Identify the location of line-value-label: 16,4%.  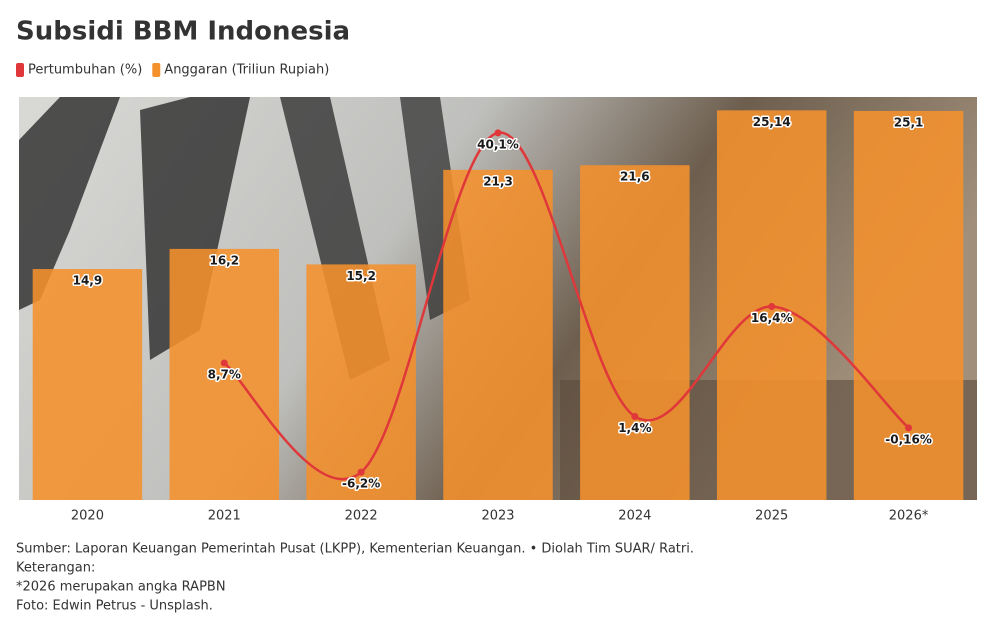
(772, 318).